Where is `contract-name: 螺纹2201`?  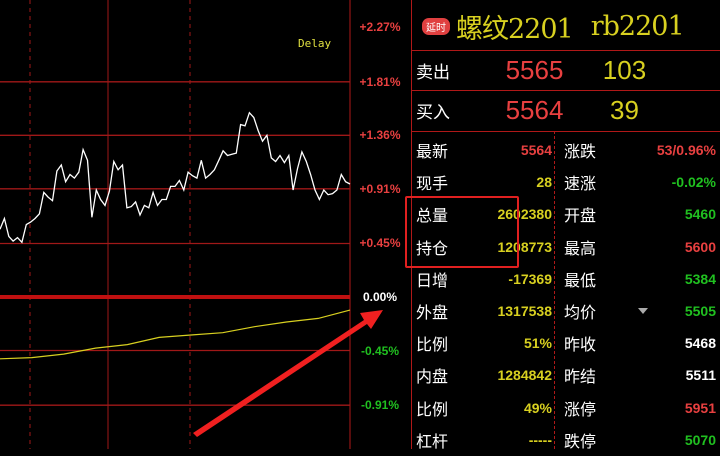 contract-name: 螺纹2201 is located at coordinates (515, 29).